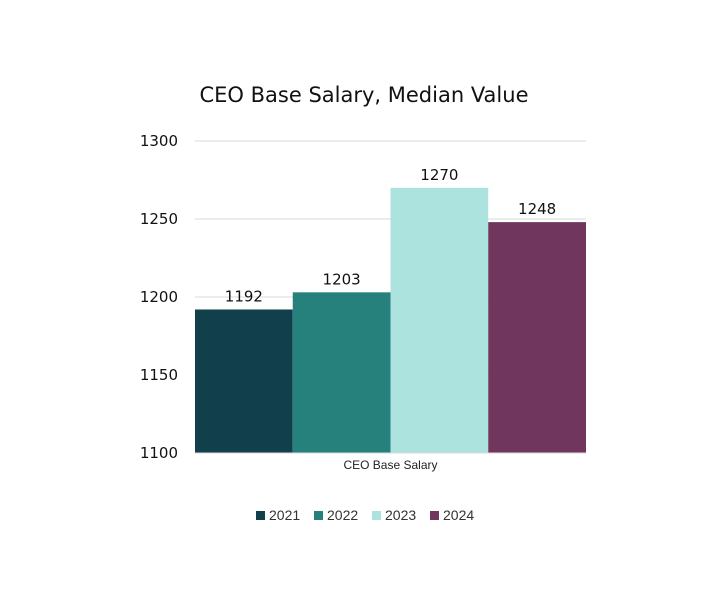  I want to click on legend-swatch-2023, so click(376, 515).